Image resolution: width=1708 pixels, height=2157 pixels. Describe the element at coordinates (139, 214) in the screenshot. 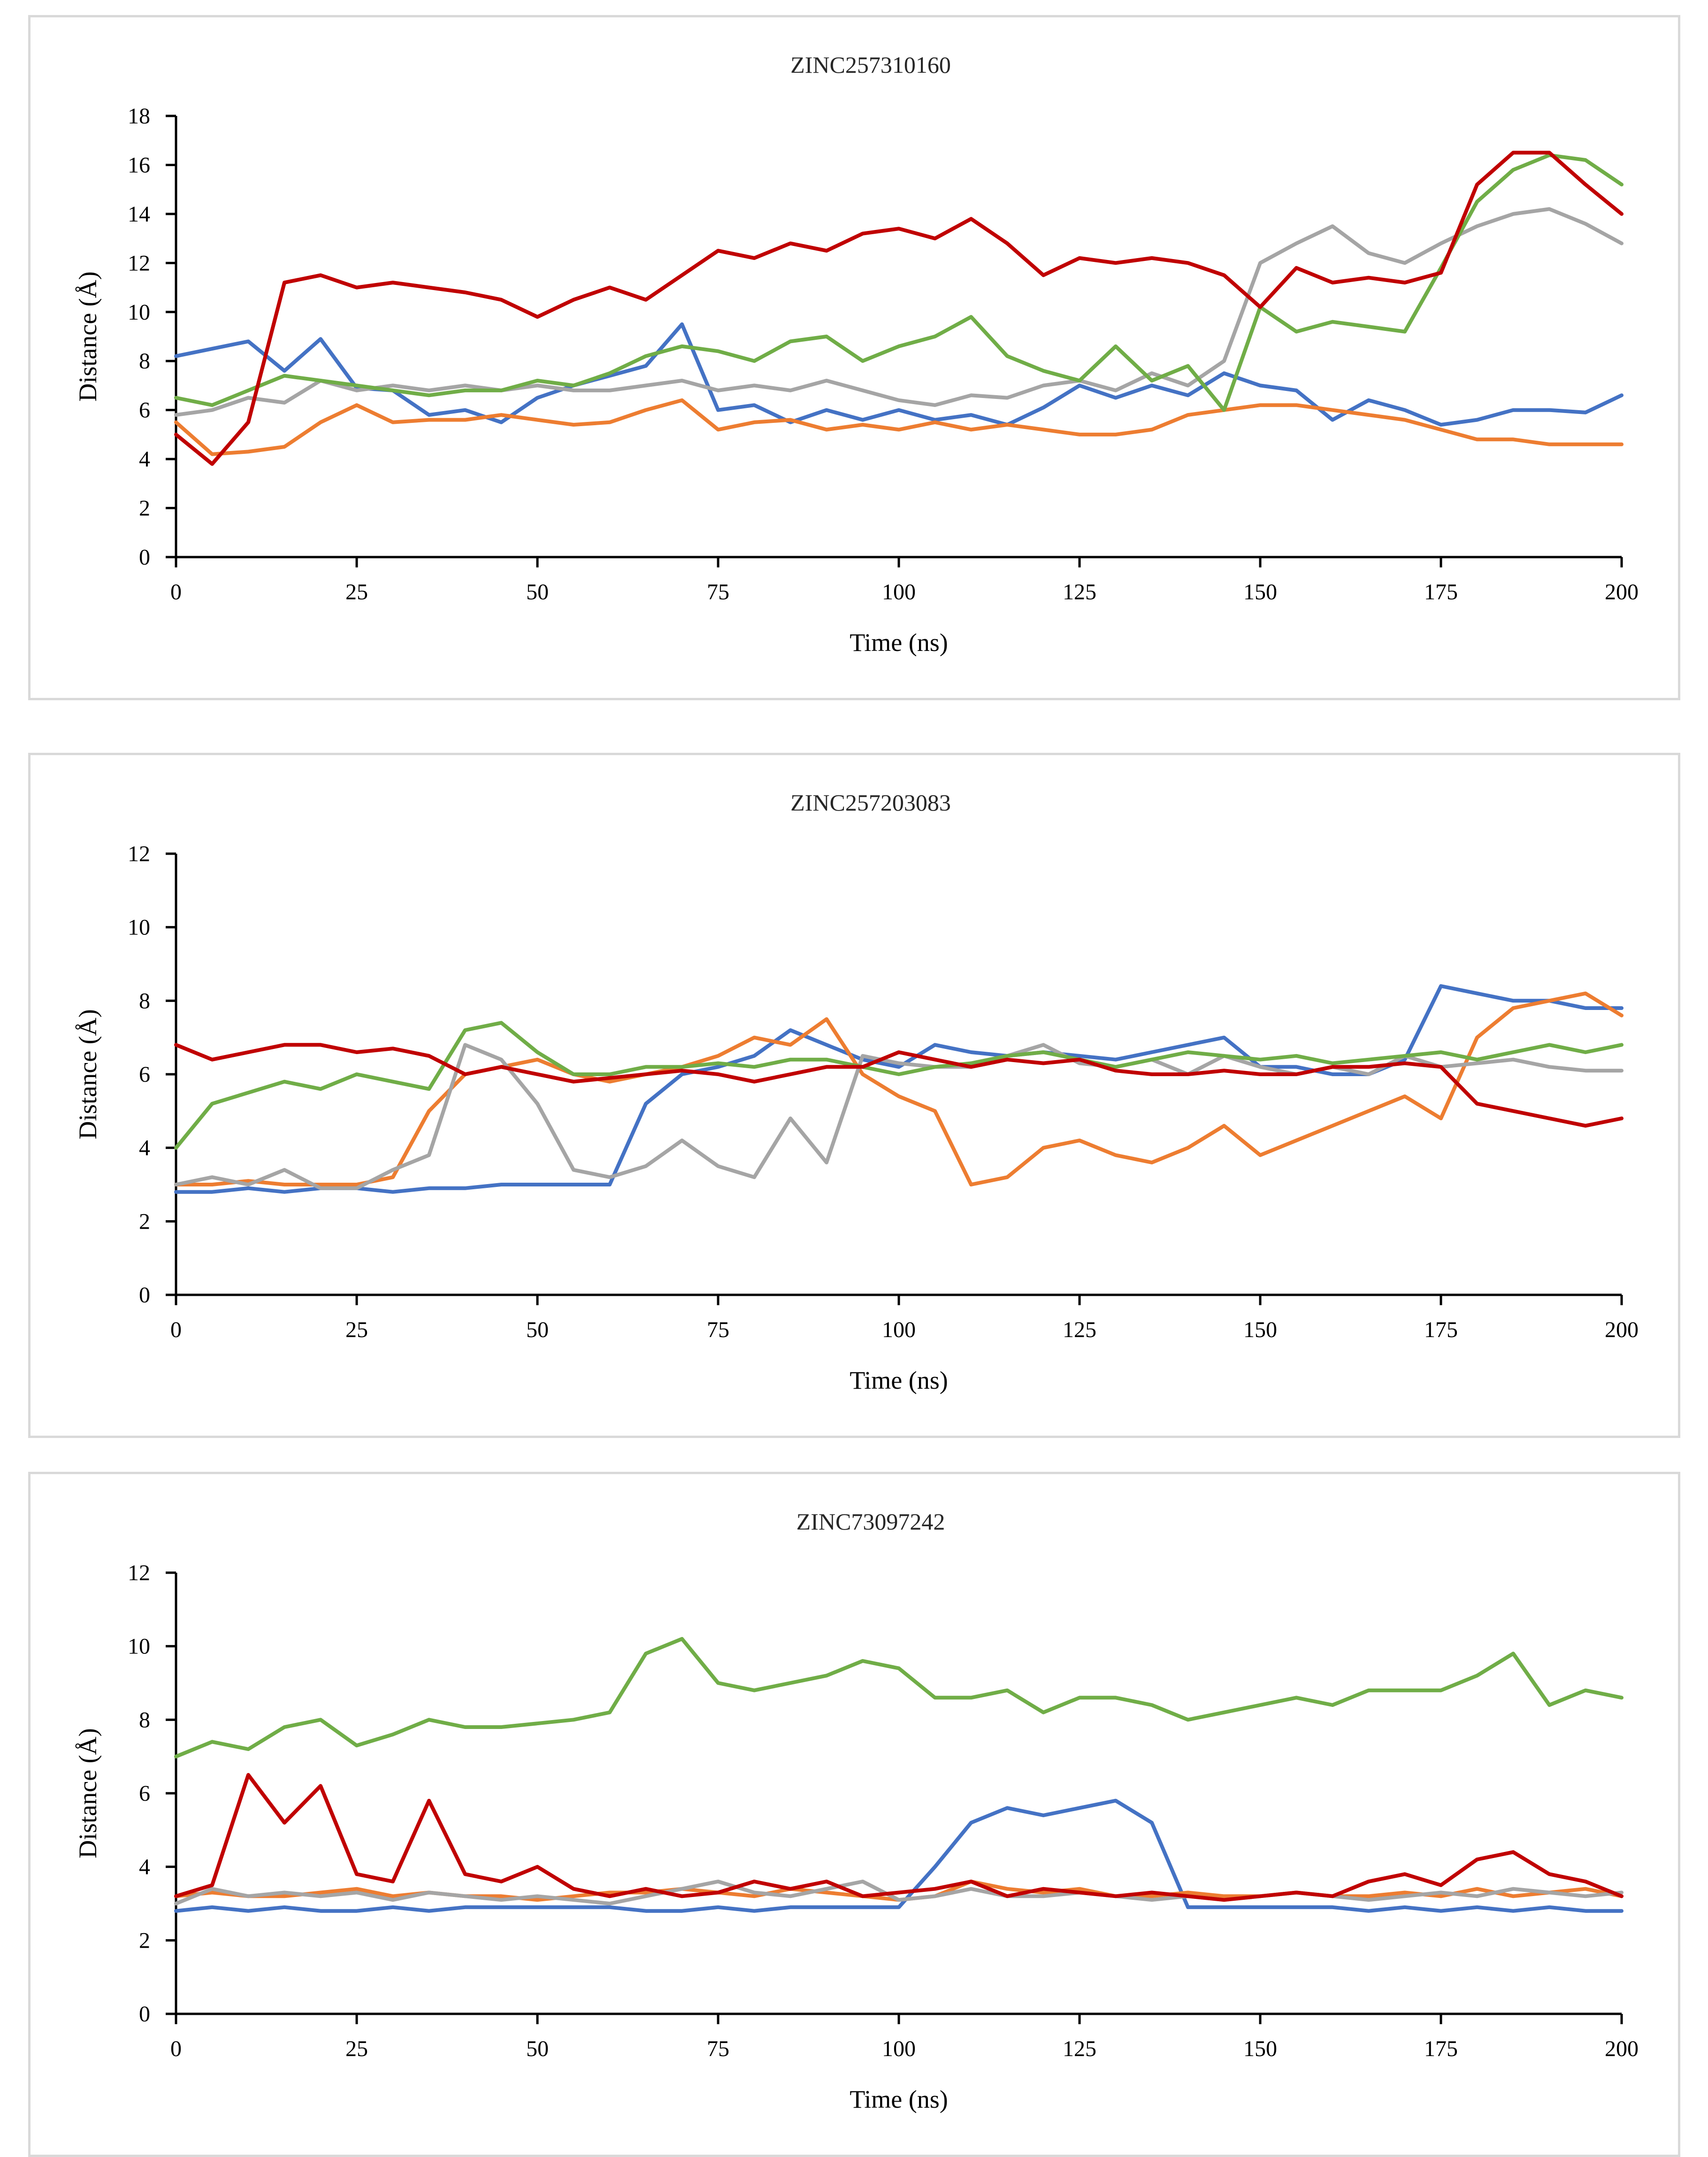

I see `y-tick-label: 14` at that location.